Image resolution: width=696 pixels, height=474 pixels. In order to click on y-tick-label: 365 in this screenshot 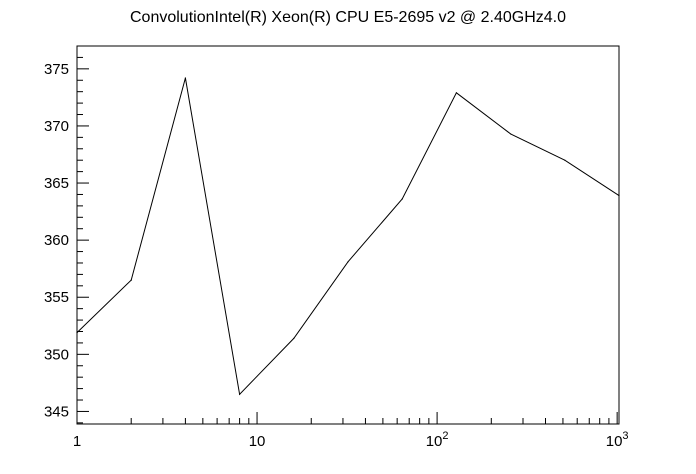, I will do `click(56, 183)`.